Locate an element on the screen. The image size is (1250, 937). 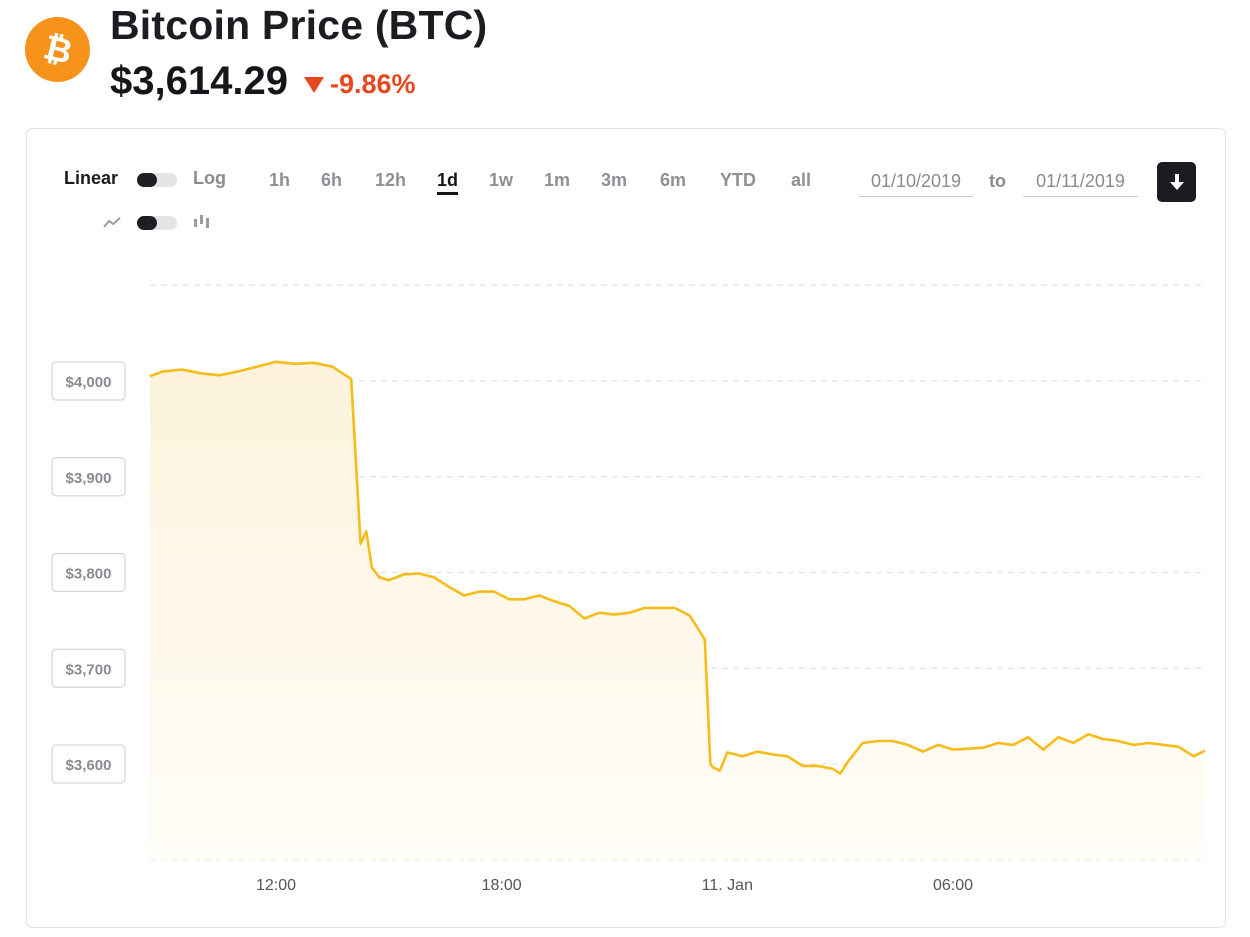
x-tick-label: 11. Jan is located at coordinates (727, 885).